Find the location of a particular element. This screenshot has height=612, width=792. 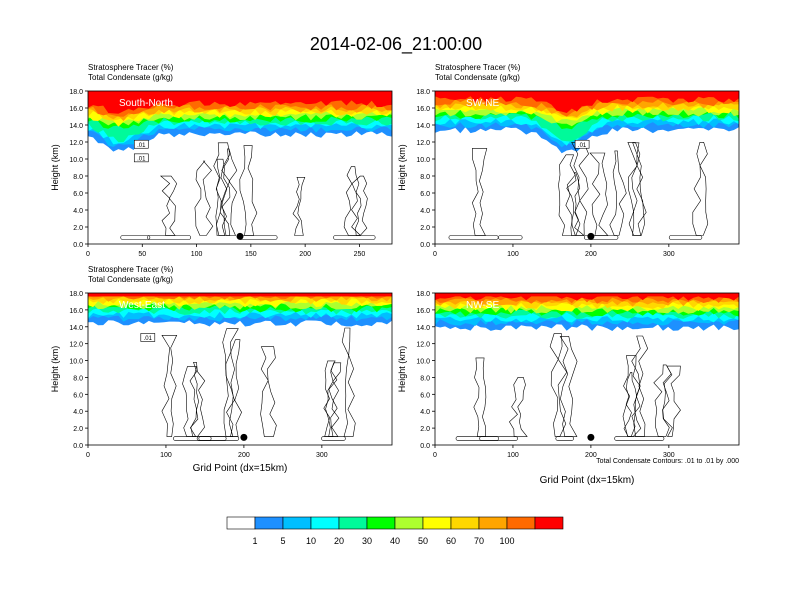

panel-name-label: South-North is located at coordinates (146, 103).